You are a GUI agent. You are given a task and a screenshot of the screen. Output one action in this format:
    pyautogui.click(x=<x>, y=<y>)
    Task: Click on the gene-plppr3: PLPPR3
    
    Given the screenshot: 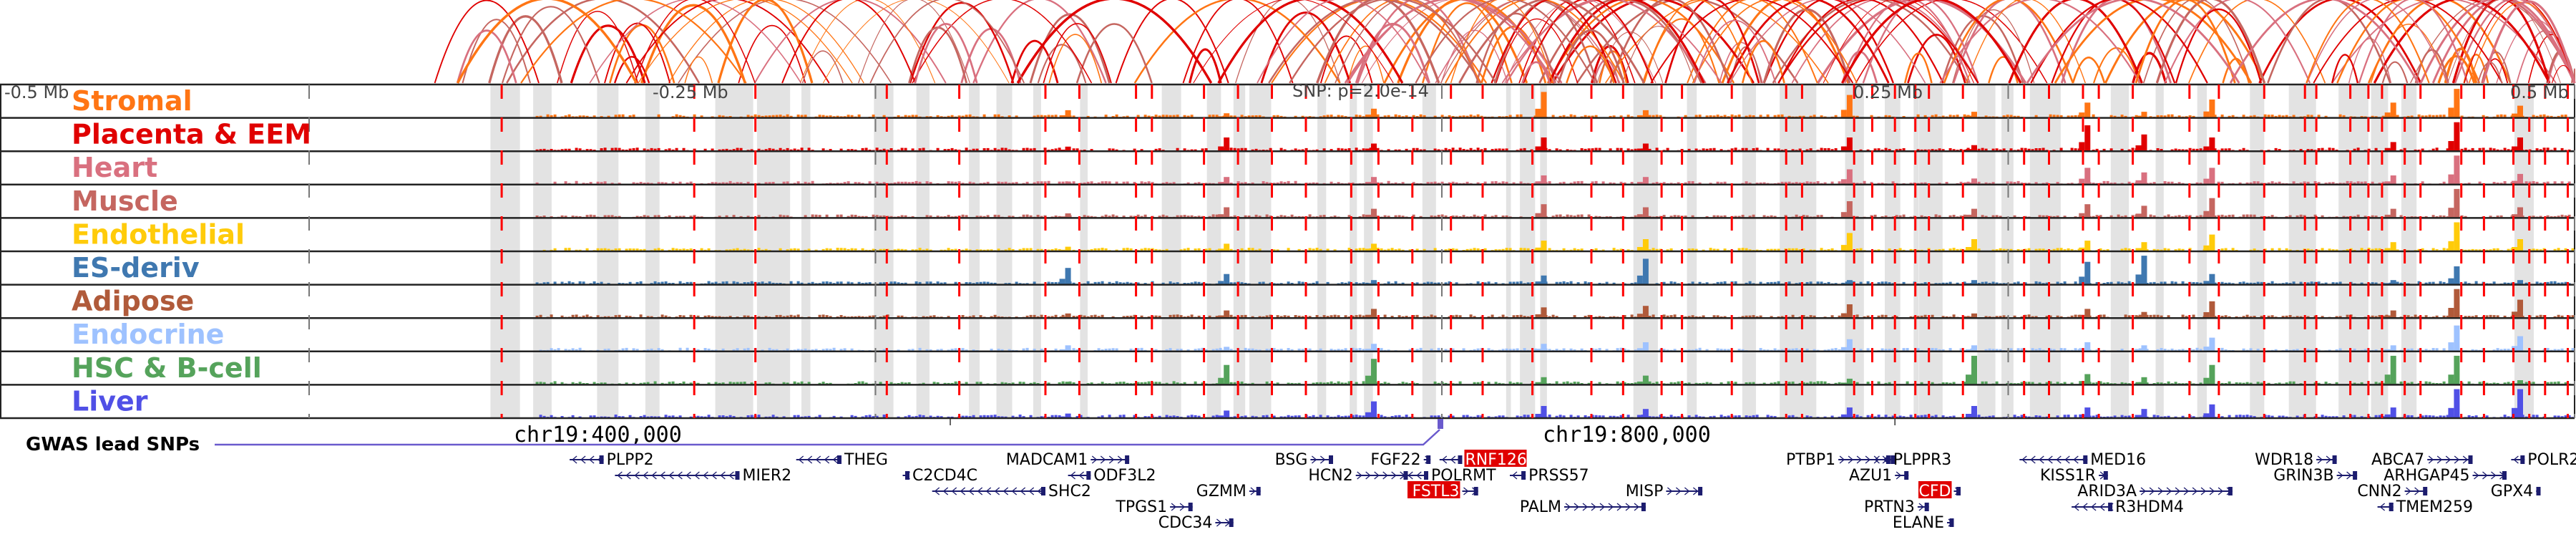 What is the action you would take?
    pyautogui.click(x=1912, y=460)
    